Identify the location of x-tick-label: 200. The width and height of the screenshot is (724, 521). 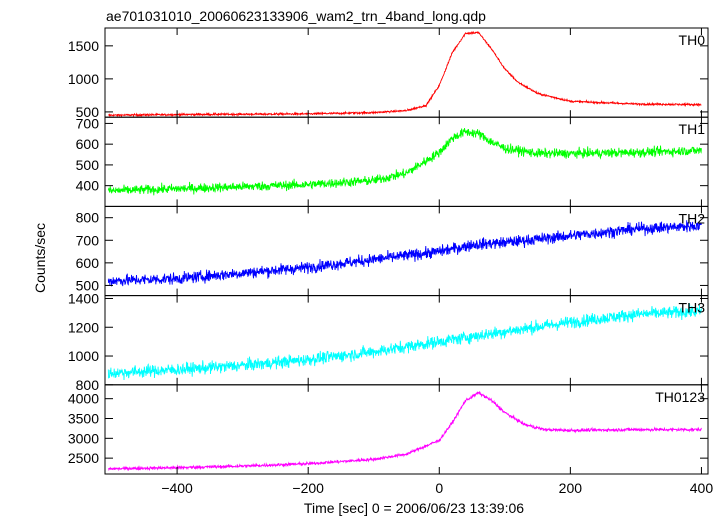
(571, 488).